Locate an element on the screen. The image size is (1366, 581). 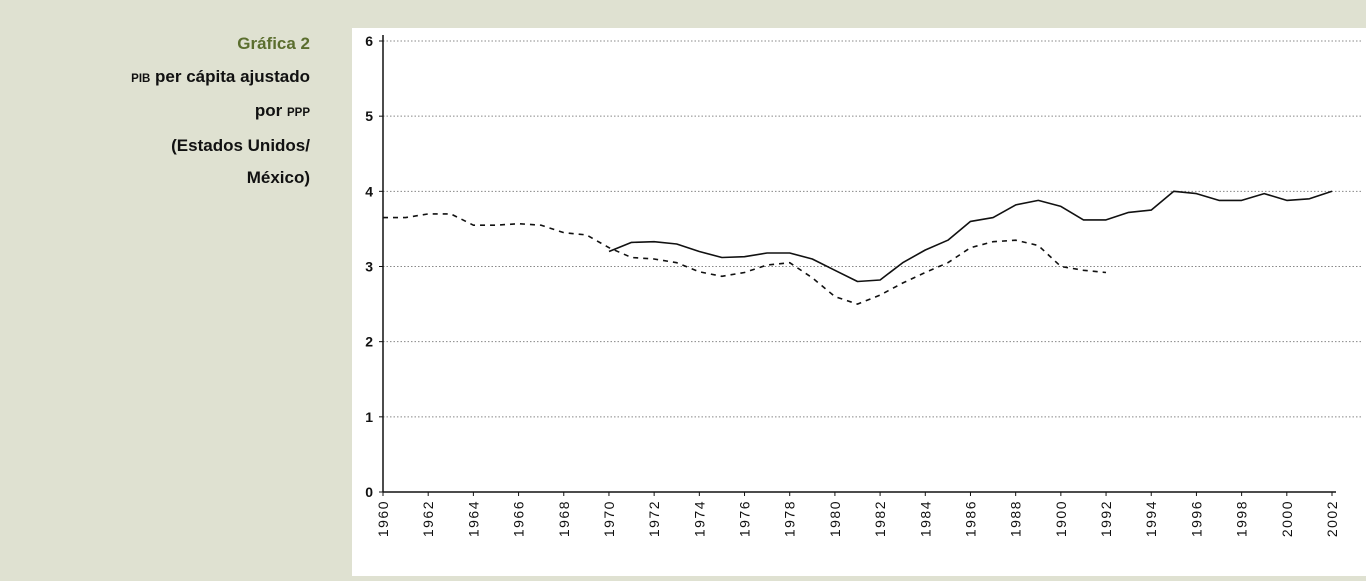
x-tick-label: 1982 is located at coordinates (880, 518).